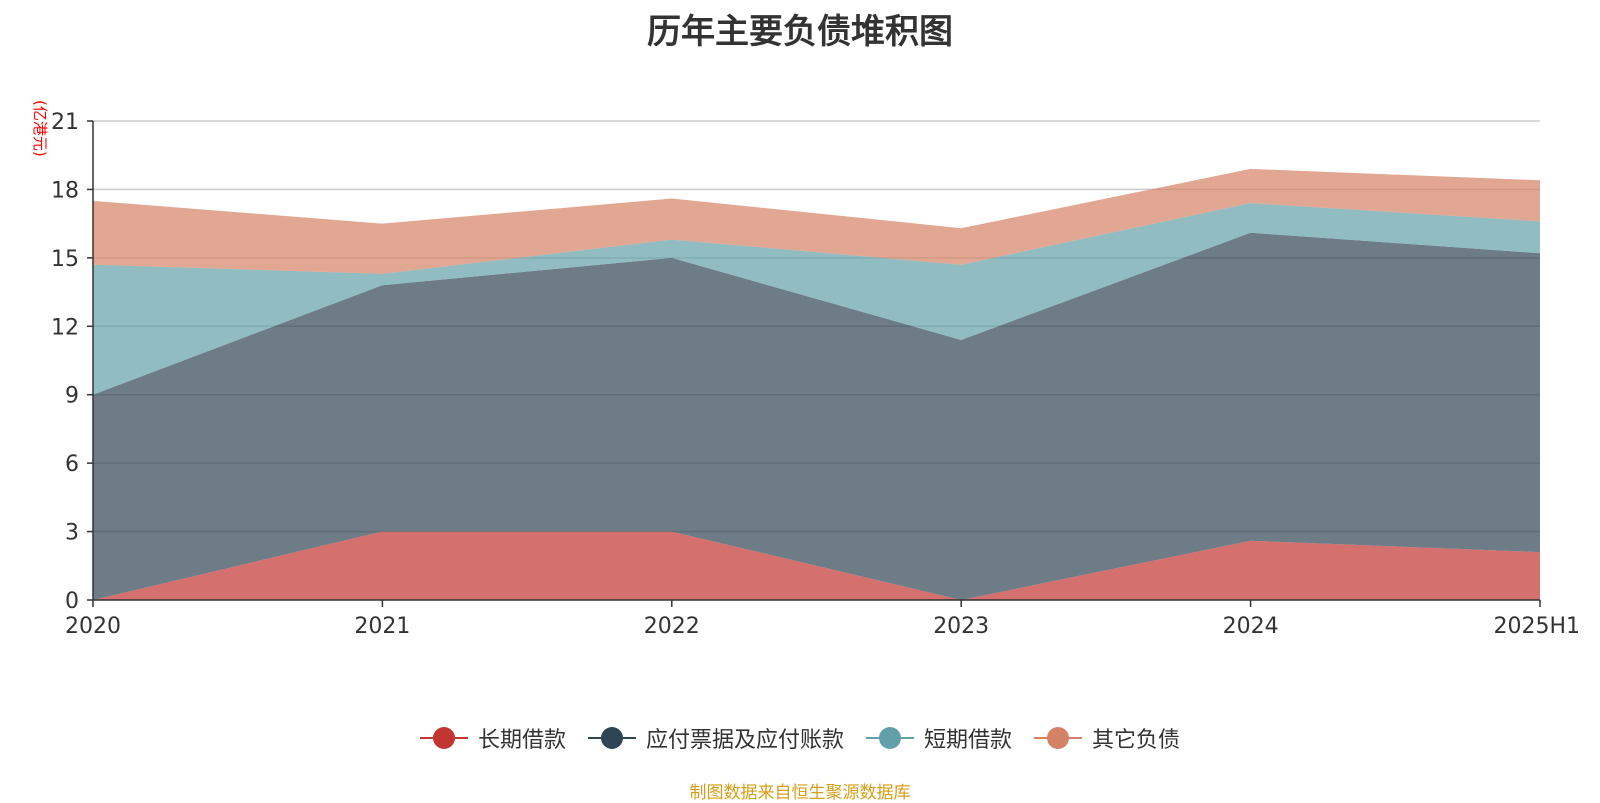  I want to click on x-tick-label: 2021, so click(382, 626).